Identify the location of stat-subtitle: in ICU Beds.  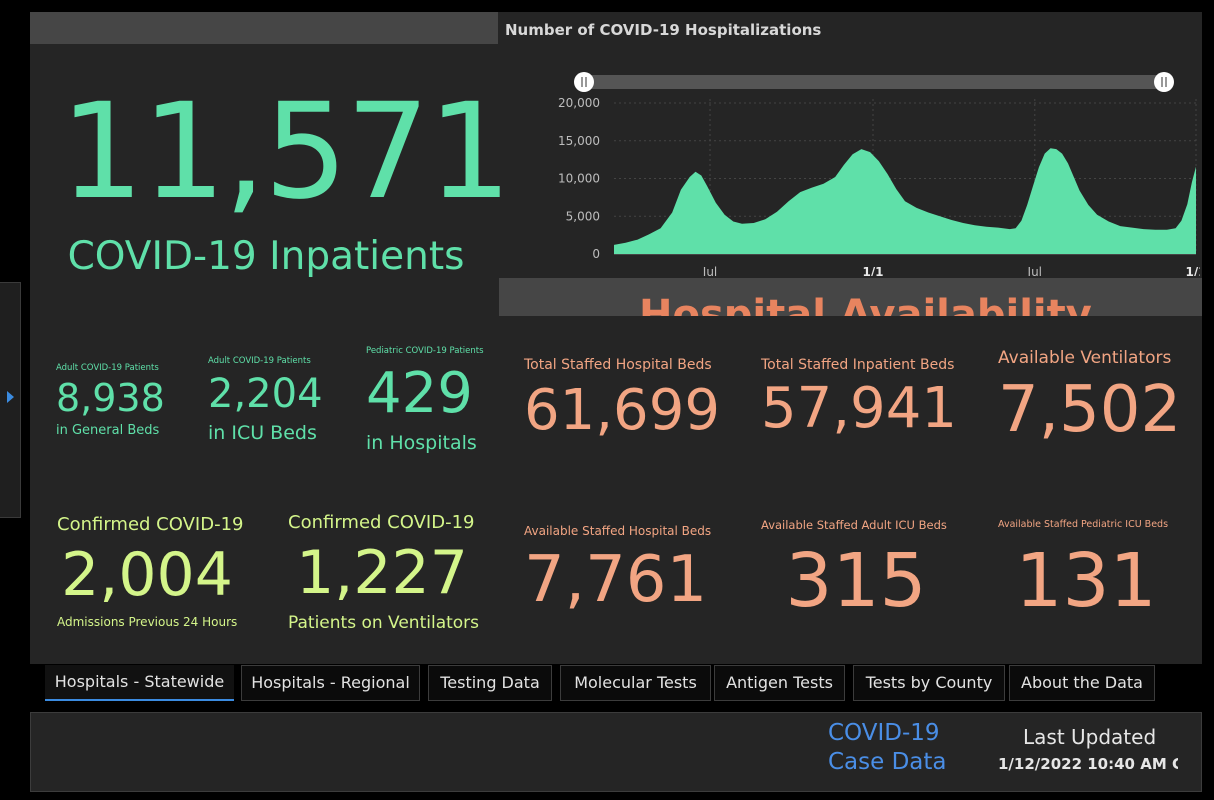
(262, 433).